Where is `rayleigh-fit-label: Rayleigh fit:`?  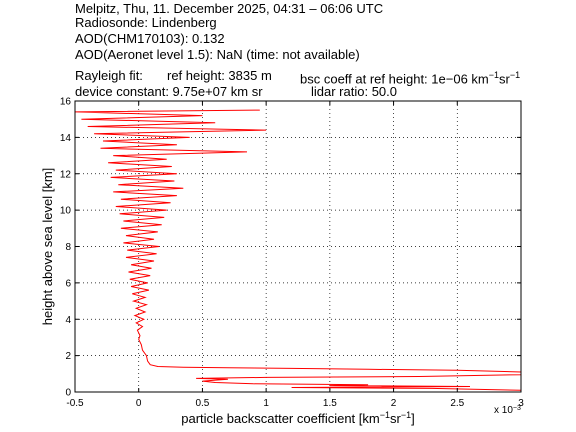 rayleigh-fit-label: Rayleigh fit: is located at coordinates (109, 75).